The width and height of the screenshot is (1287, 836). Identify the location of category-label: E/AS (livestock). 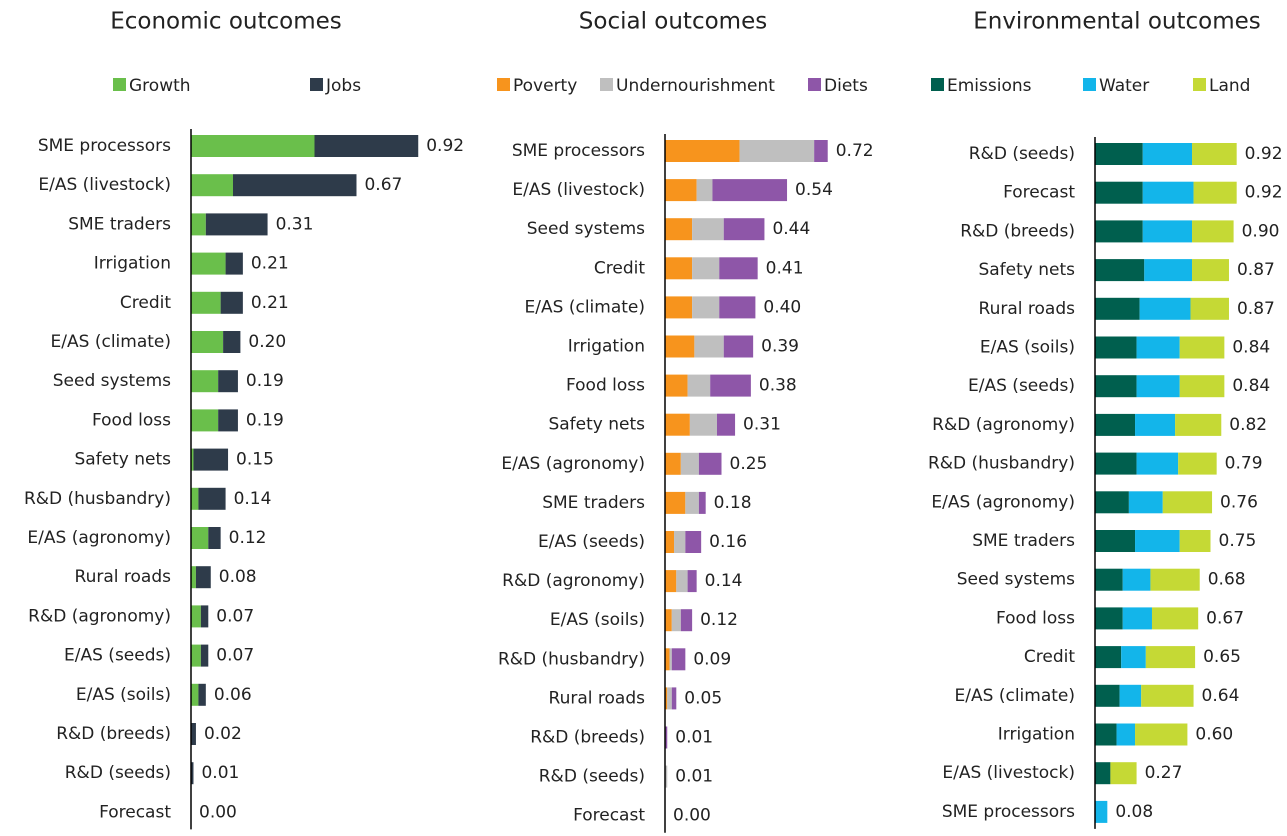
(1008, 773).